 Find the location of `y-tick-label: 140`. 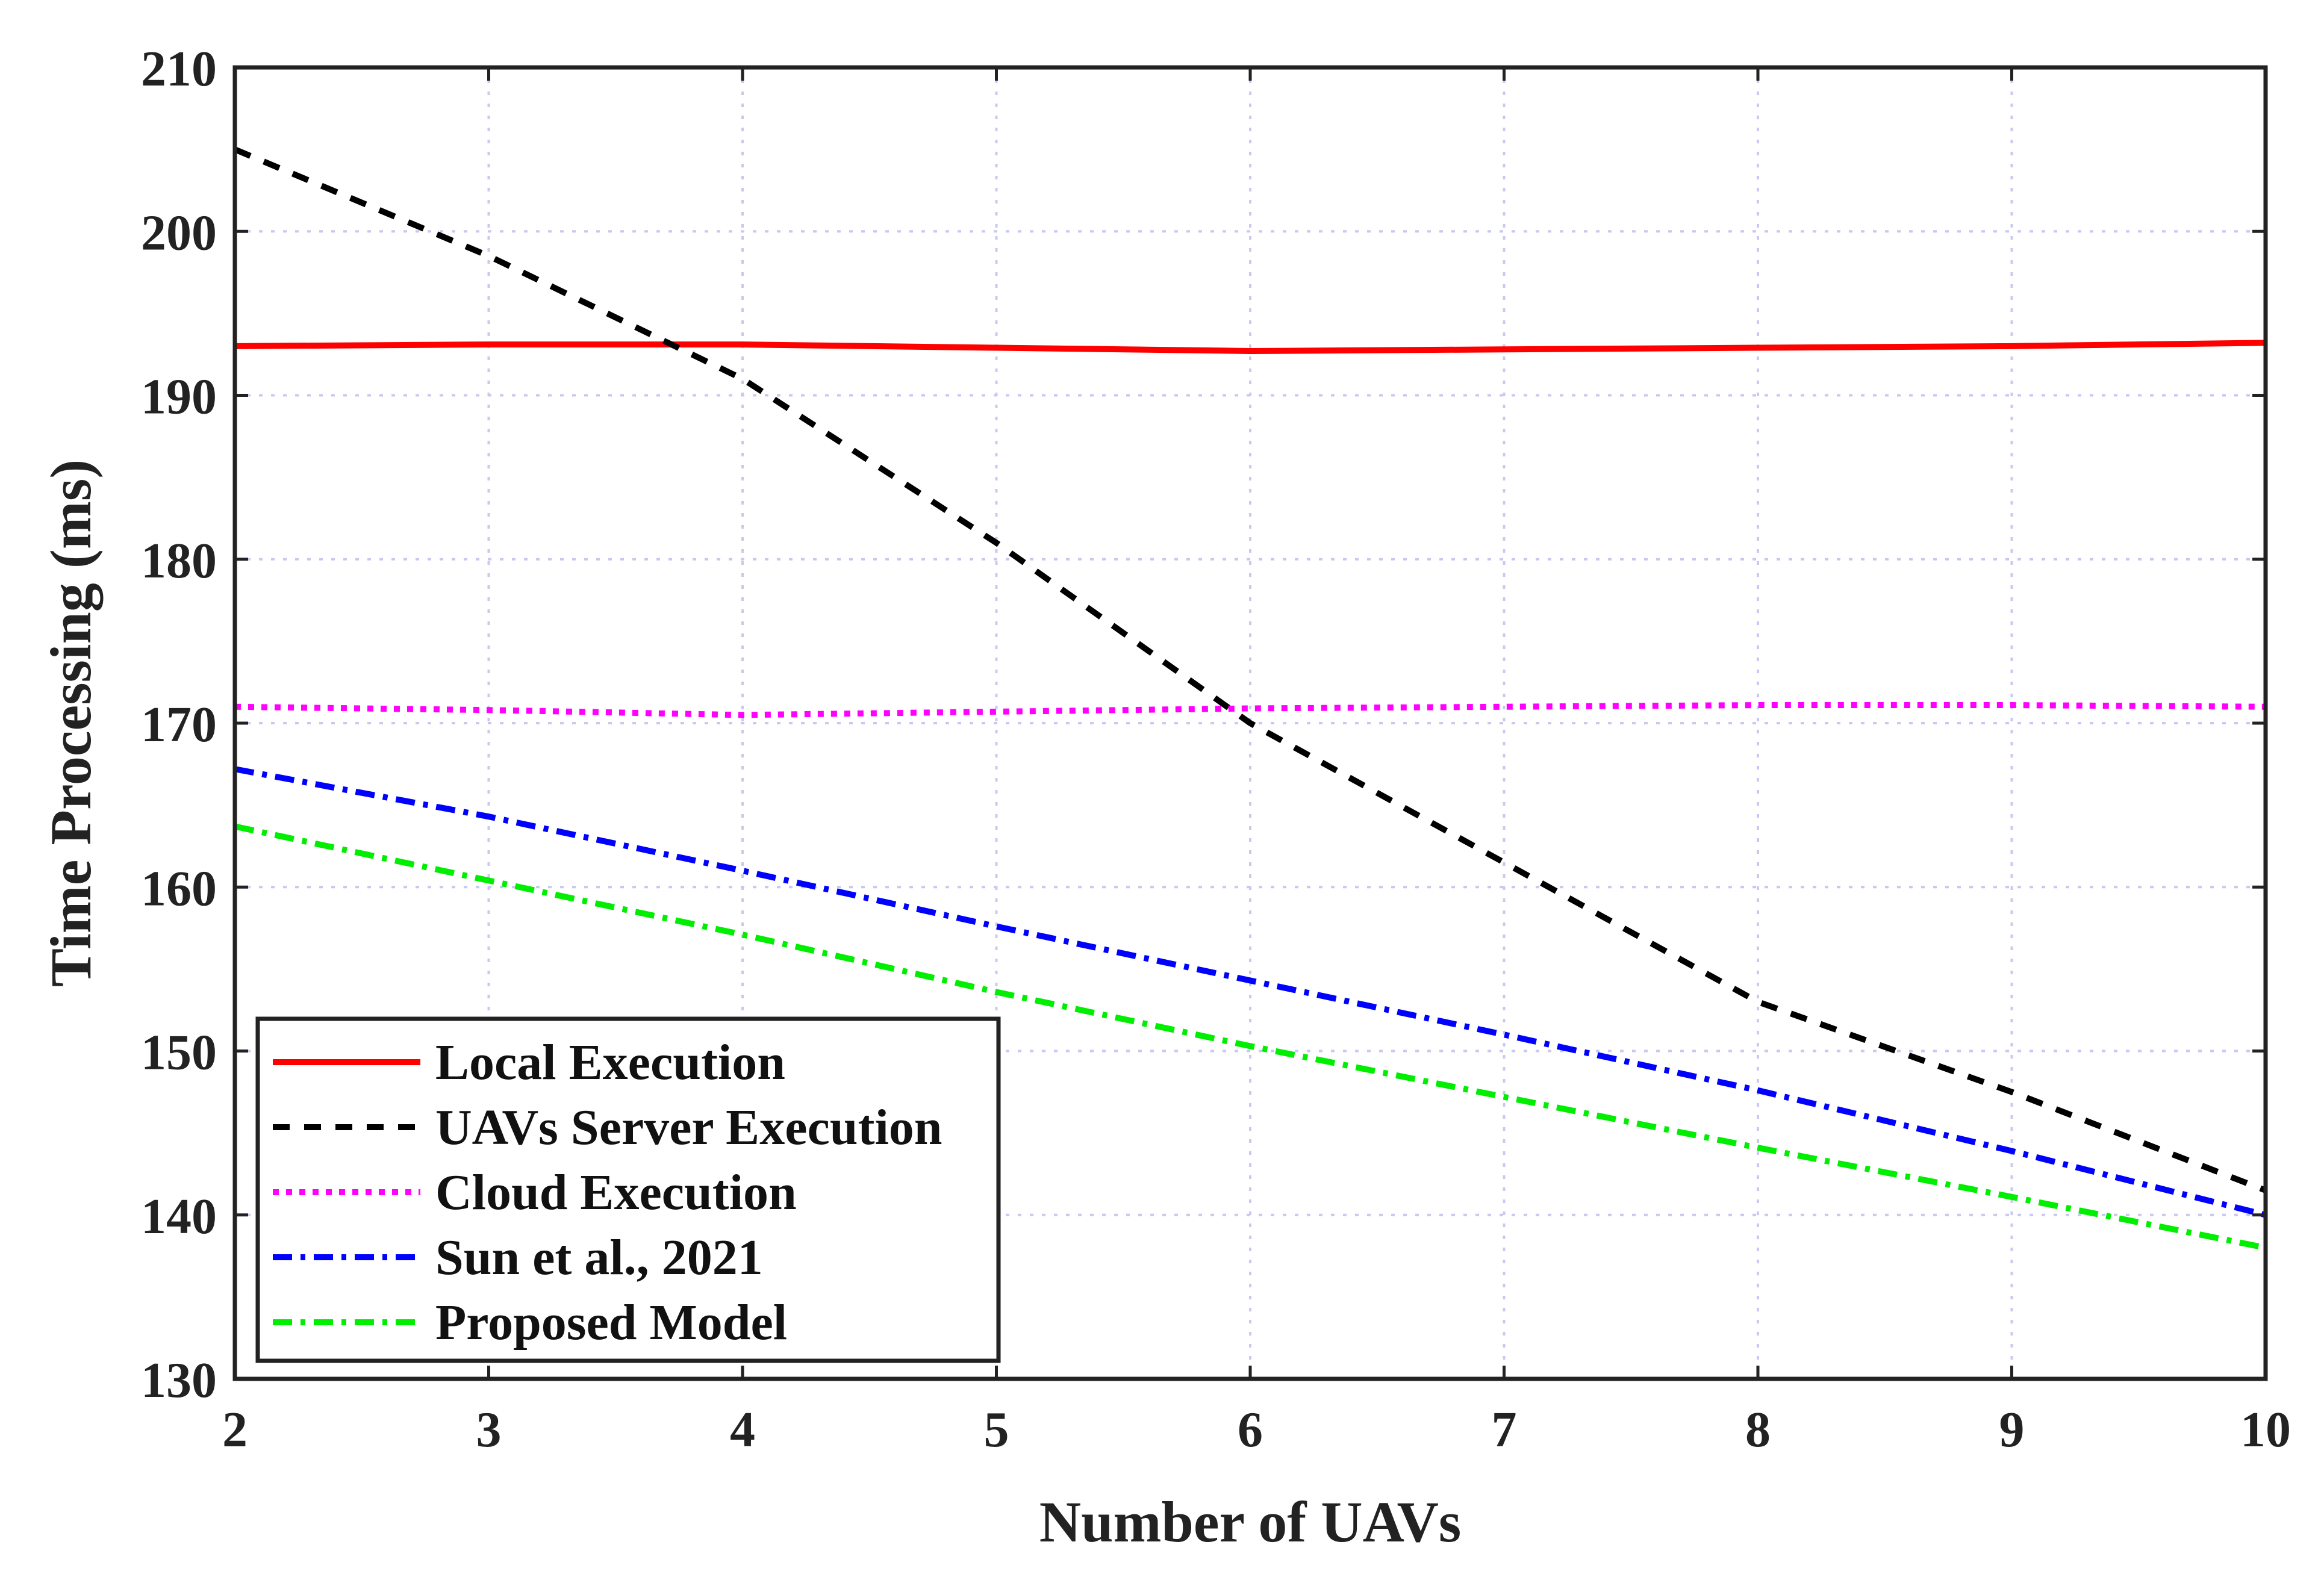

y-tick-label: 140 is located at coordinates (179, 1217).